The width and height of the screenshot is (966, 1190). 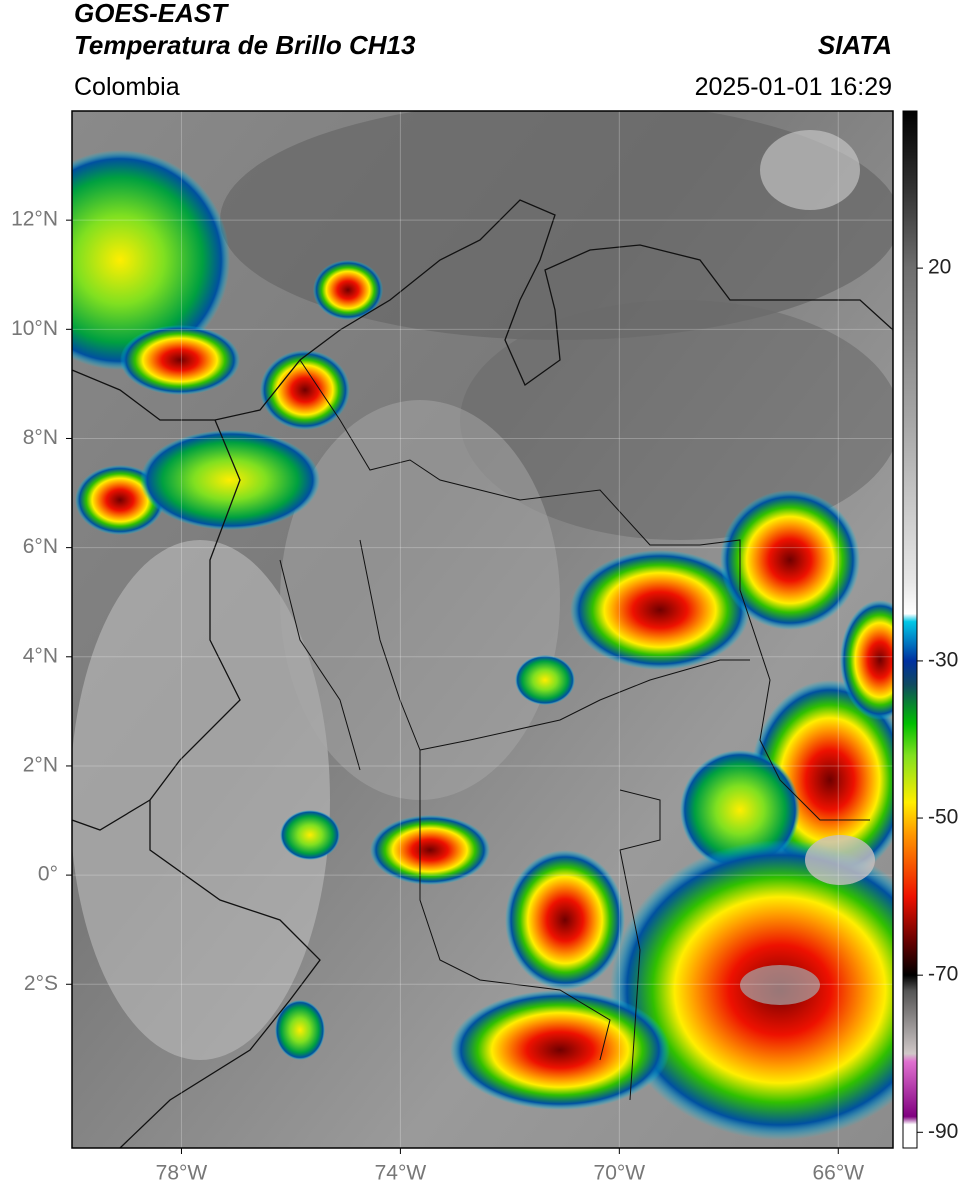 I want to click on y-tick-label: 12°N, so click(x=34, y=219).